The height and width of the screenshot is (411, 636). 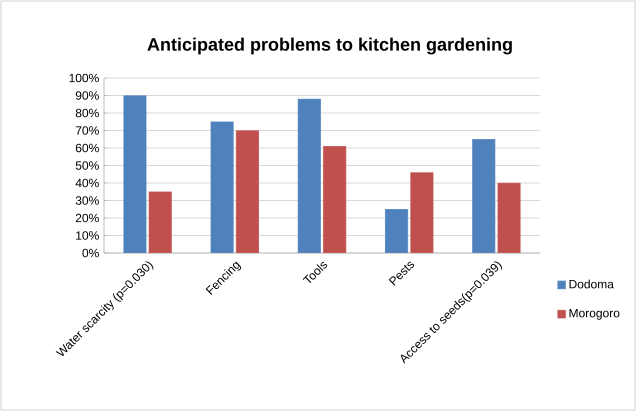 I want to click on legend-label: Morogoro, so click(x=595, y=314).